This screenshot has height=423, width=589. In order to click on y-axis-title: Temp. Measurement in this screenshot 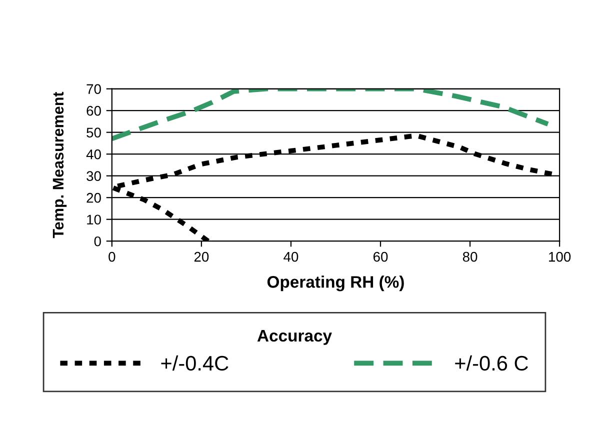, I will do `click(59, 165)`.